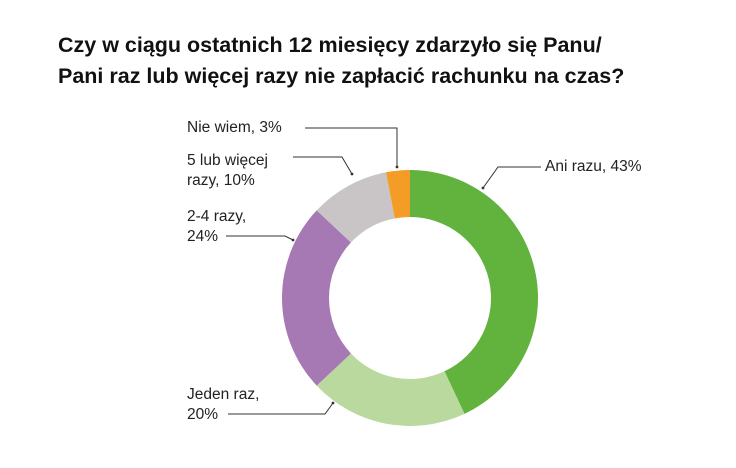  I want to click on label-jeden-raz-line-2: 20%, so click(203, 414).